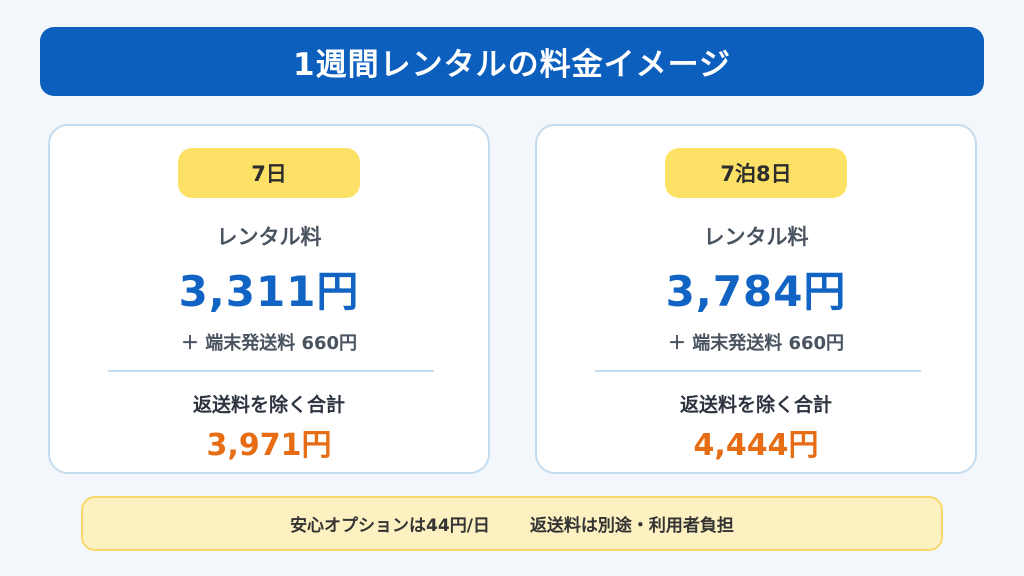  I want to click on title-banner: 1週間レンタルの料金イメージ, so click(512, 61).